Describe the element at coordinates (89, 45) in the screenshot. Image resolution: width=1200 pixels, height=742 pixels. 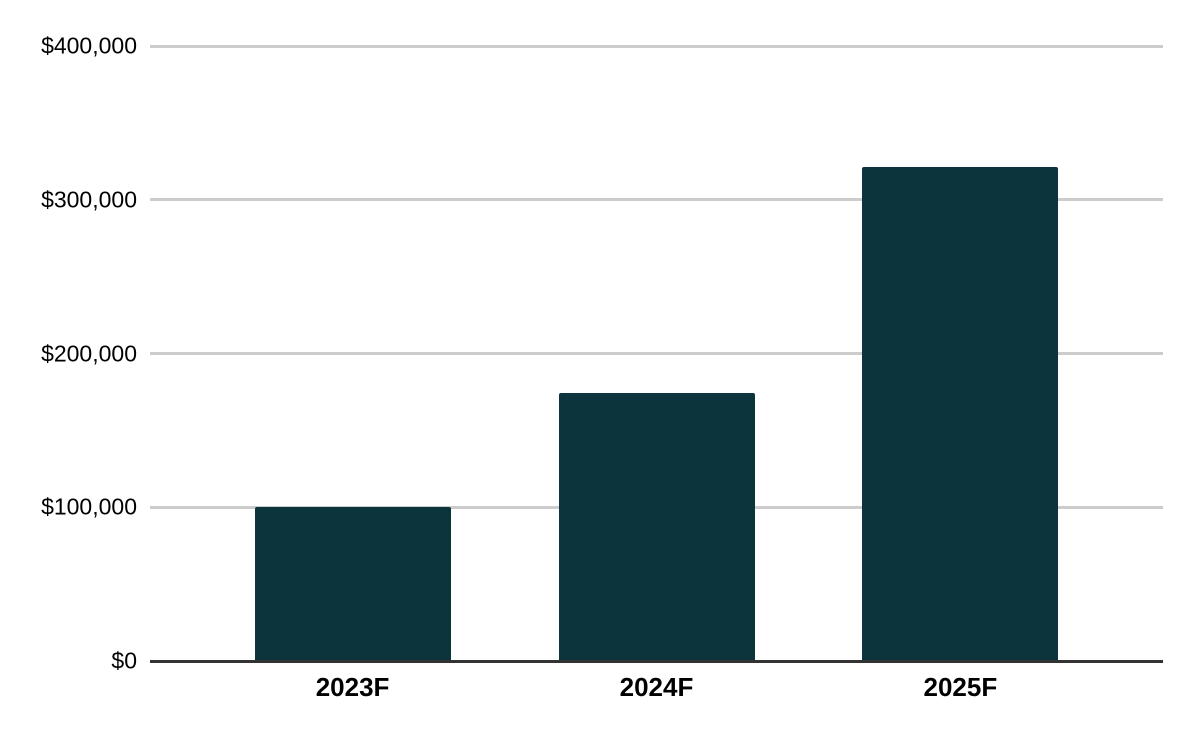
I see `y-tick-label: $400,000` at that location.